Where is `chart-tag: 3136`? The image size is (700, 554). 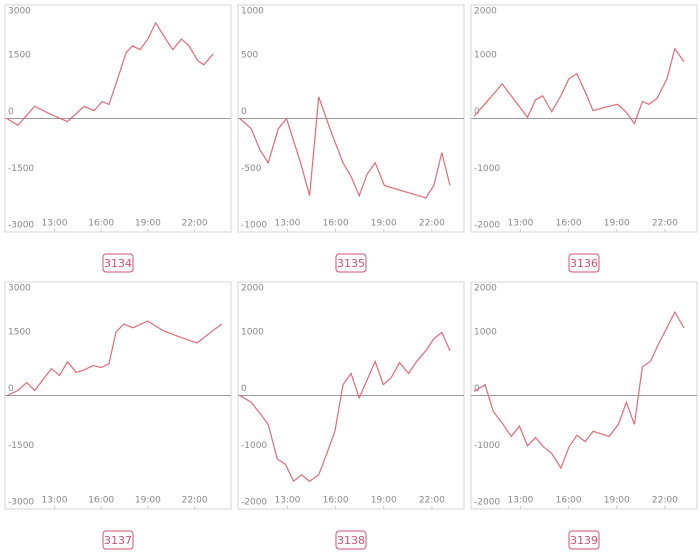
chart-tag: 3136 is located at coordinates (584, 263).